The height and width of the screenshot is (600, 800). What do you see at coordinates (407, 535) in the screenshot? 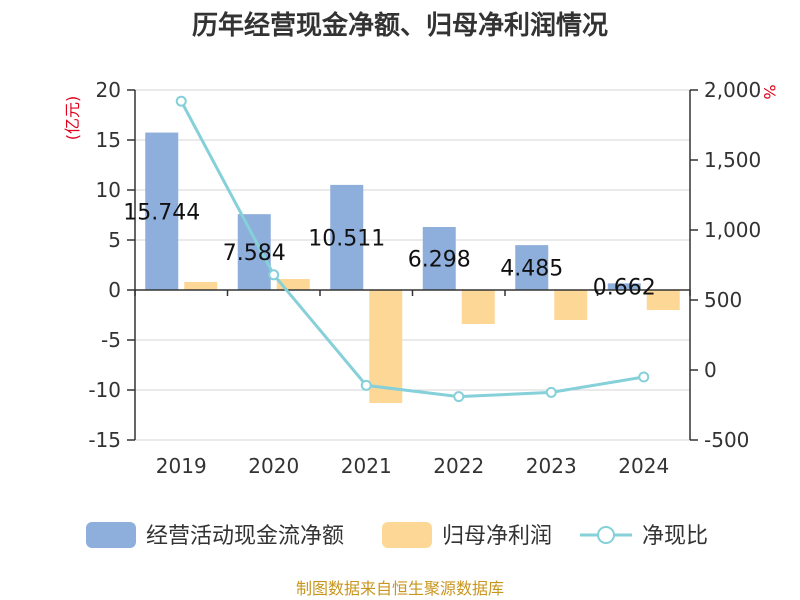
I see `legend-swatch-net-profit` at bounding box center [407, 535].